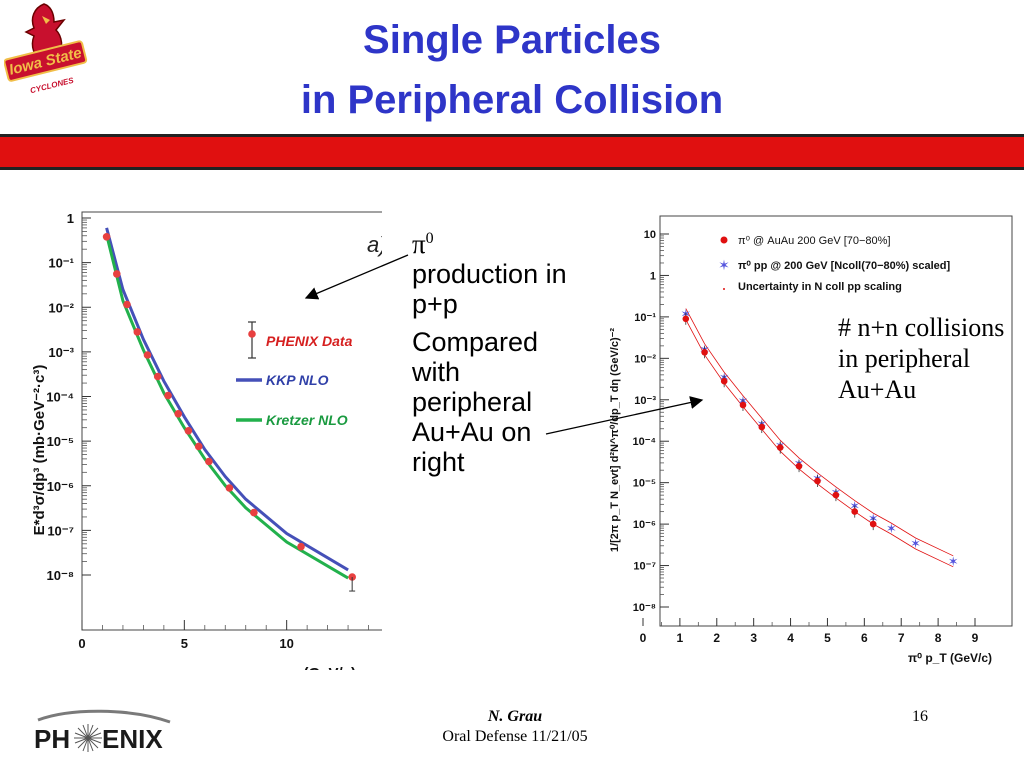 The width and height of the screenshot is (1024, 768). I want to click on right-y-tick-label: 10⁻⁷, so click(644, 567).